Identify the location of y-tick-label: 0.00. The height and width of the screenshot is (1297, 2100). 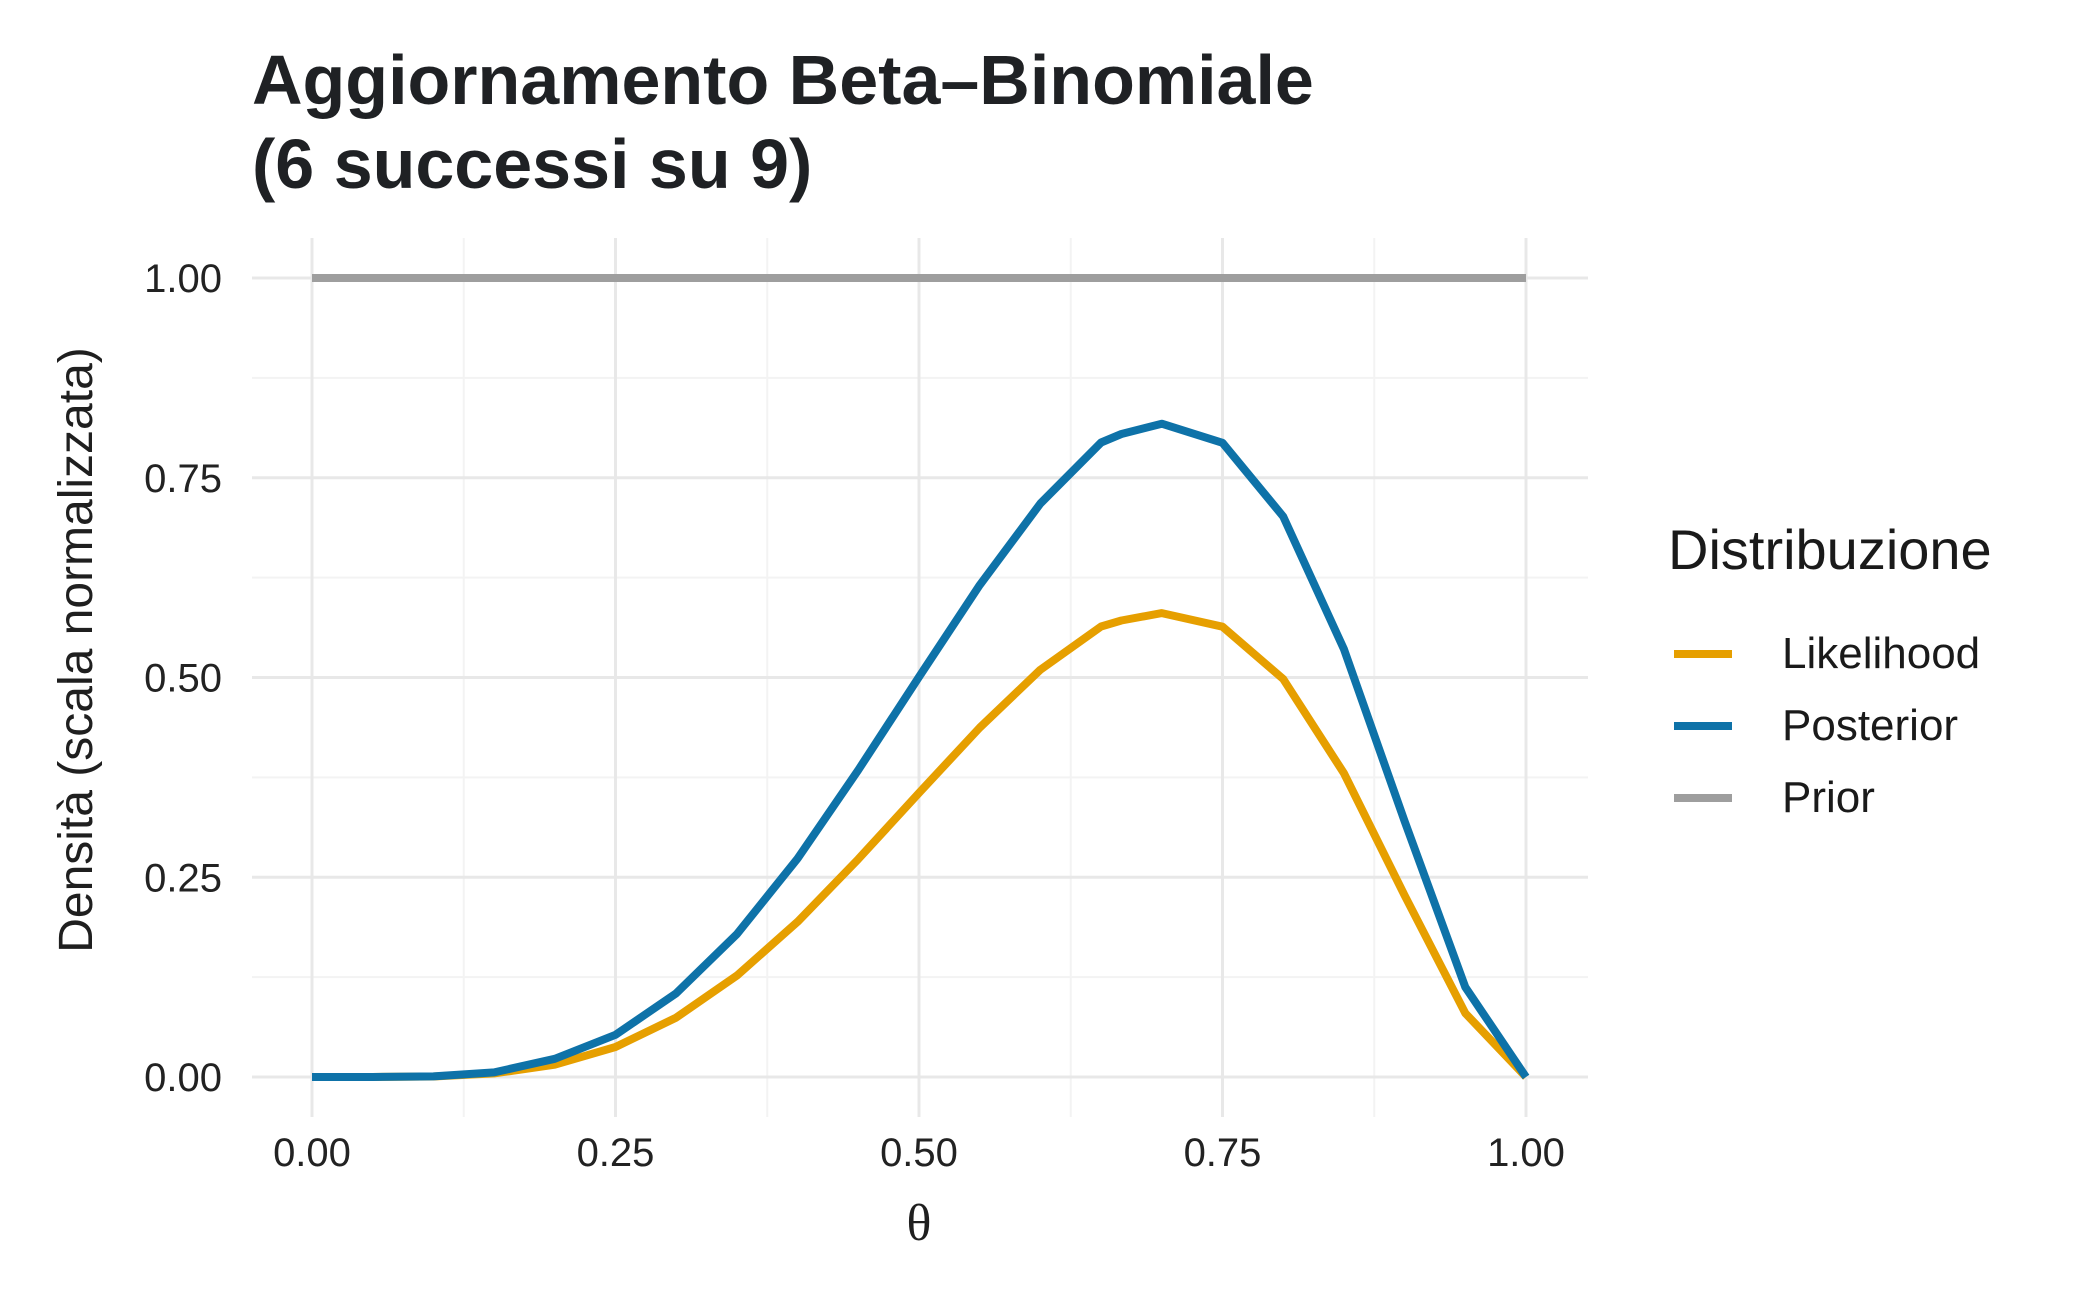
(183, 1078).